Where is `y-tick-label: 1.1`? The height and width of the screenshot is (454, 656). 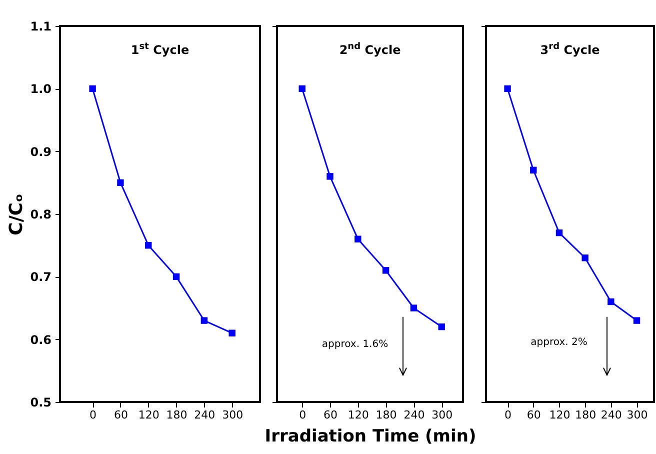
y-tick-label: 1.1 is located at coordinates (41, 27).